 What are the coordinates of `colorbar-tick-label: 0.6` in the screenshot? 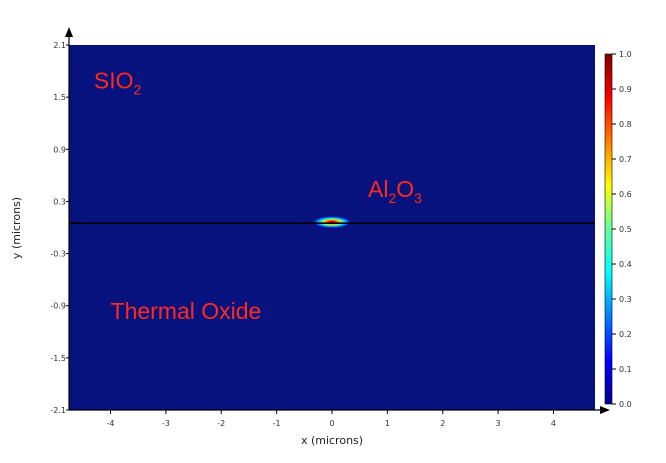 It's located at (625, 194).